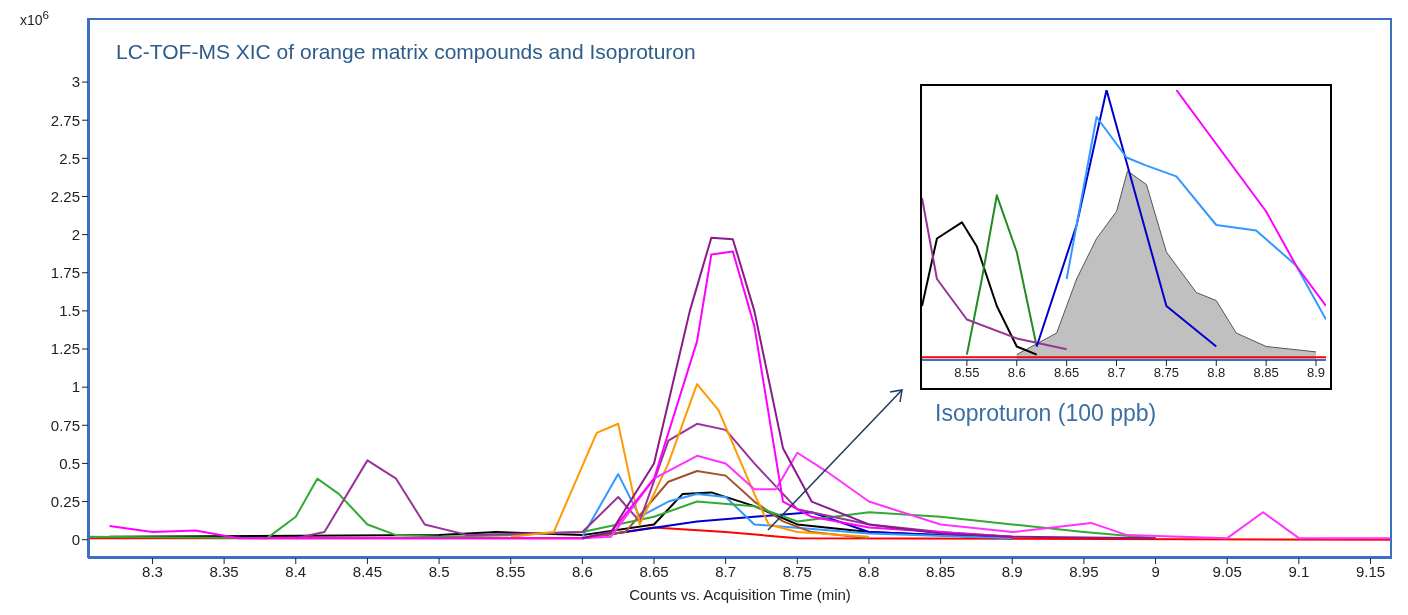  I want to click on x-tick-label: 8.3, so click(152, 571).